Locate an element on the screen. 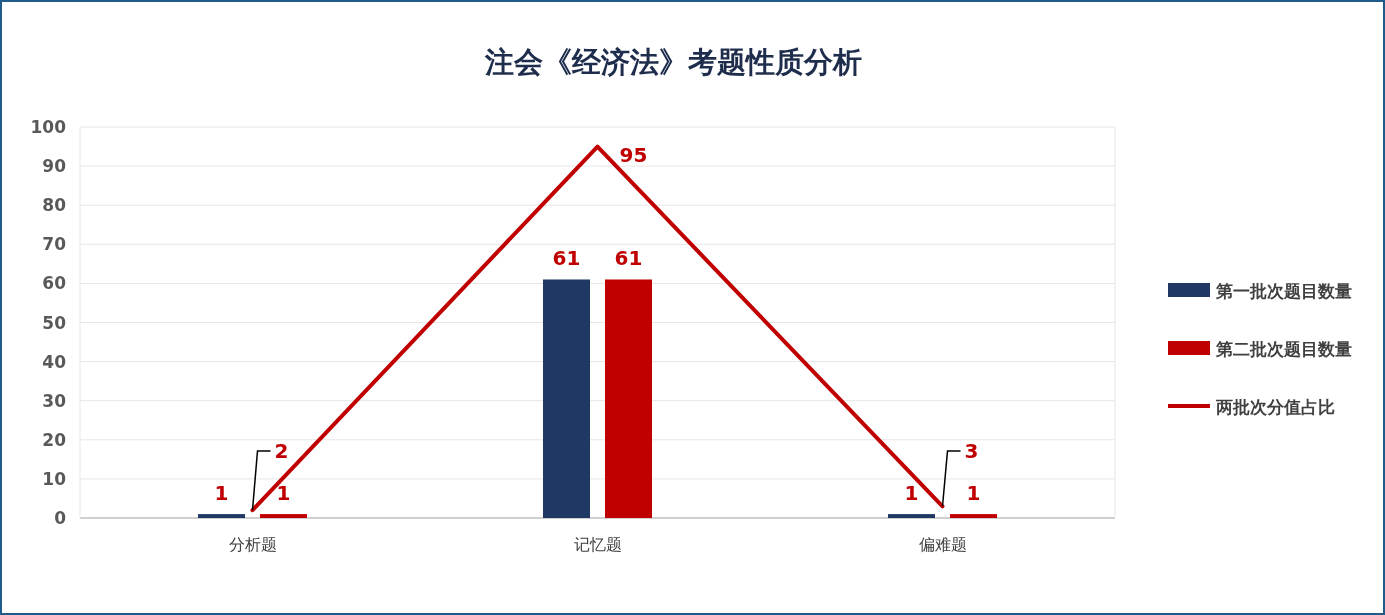  y-tick-label: 40 is located at coordinates (54, 361).